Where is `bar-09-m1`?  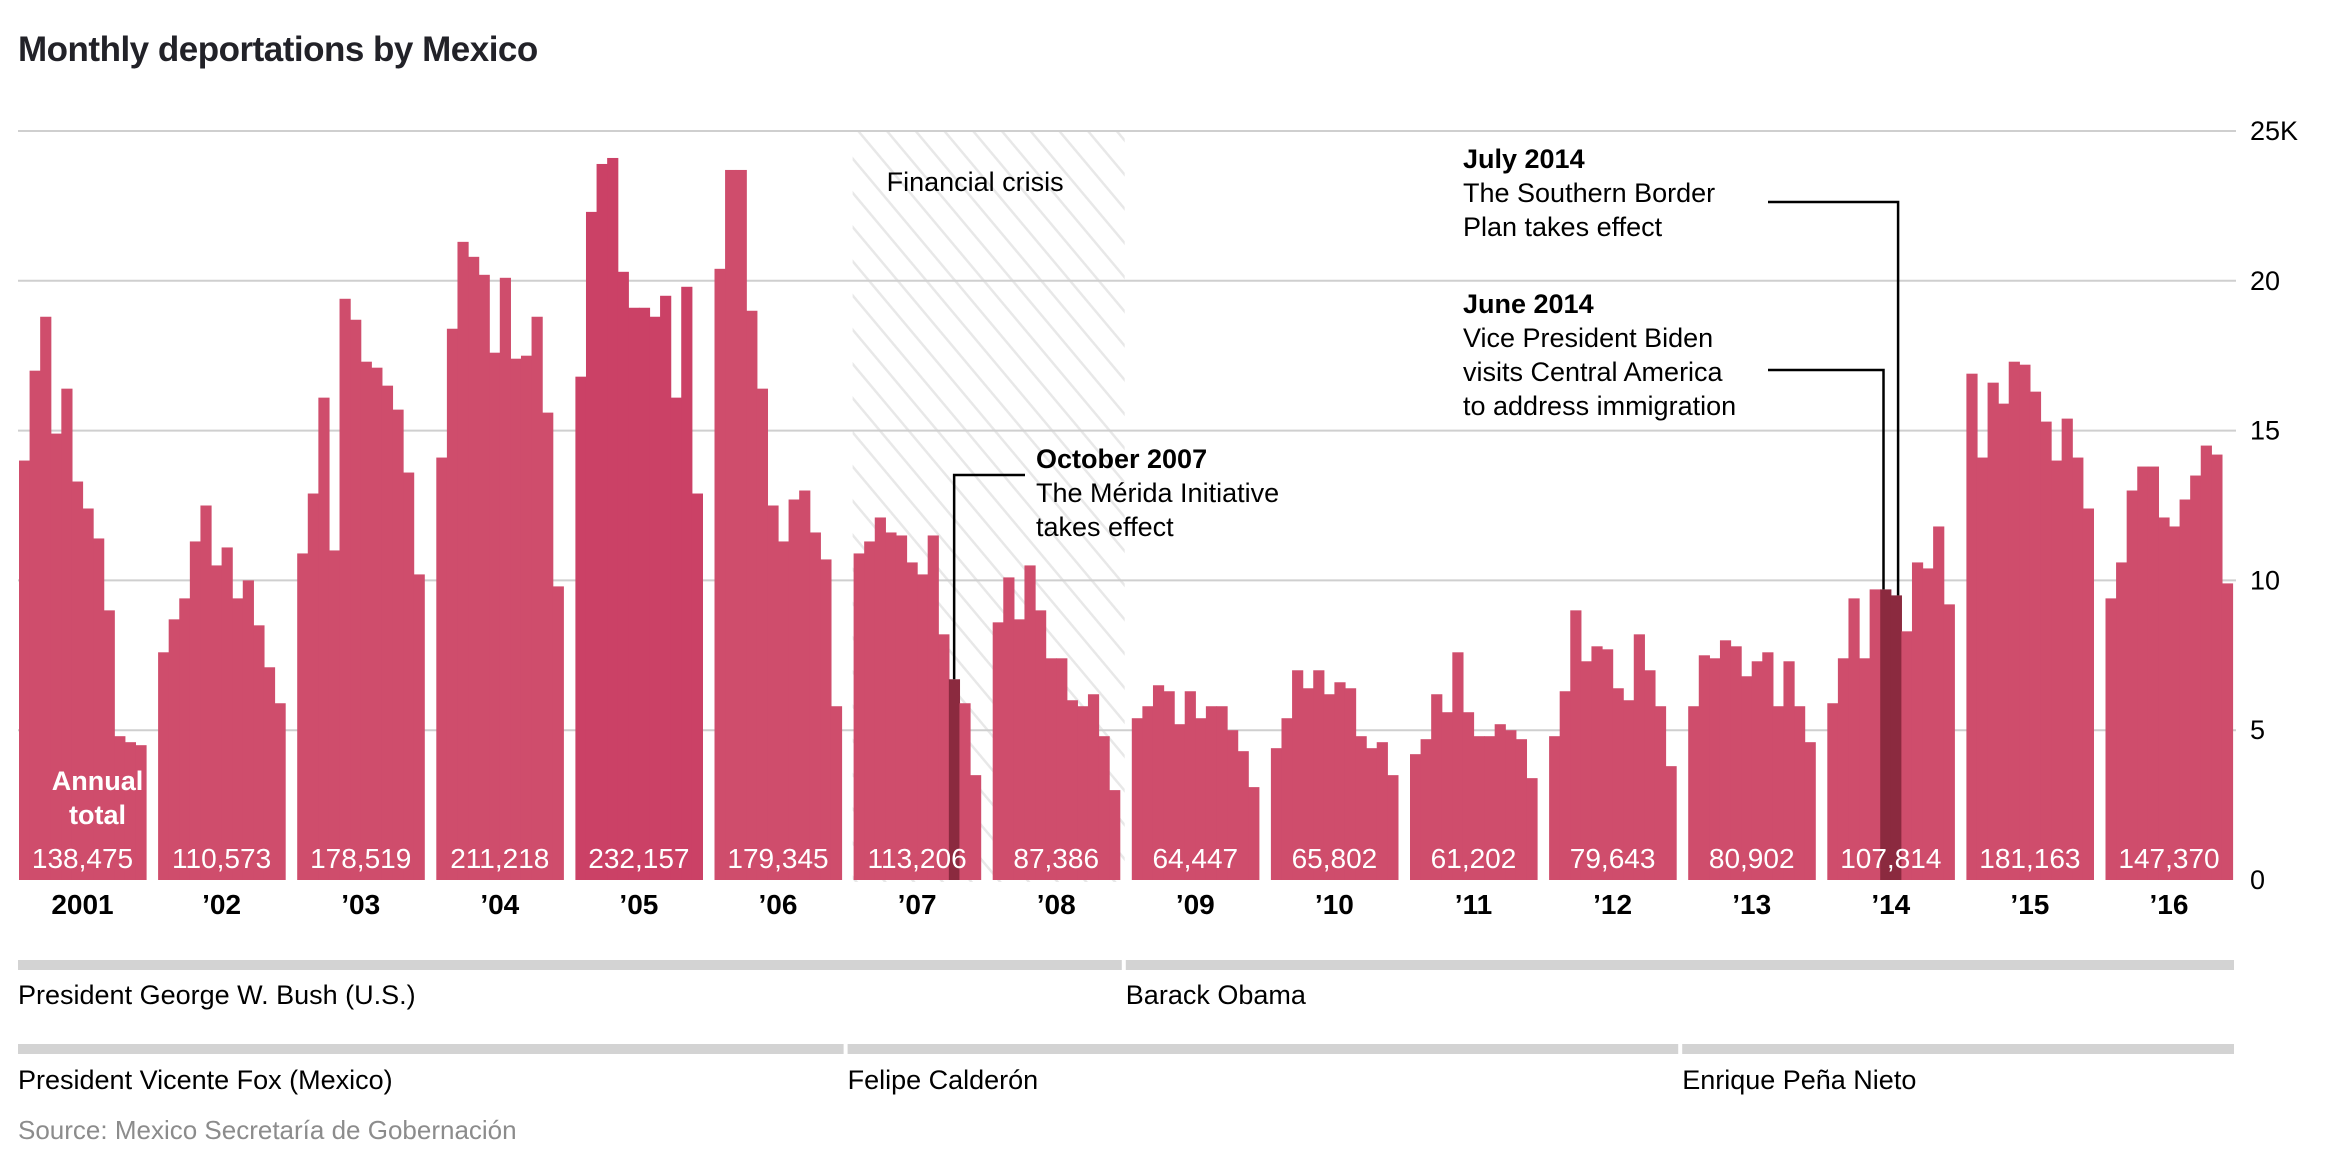 bar-09-m1 is located at coordinates (1137, 799).